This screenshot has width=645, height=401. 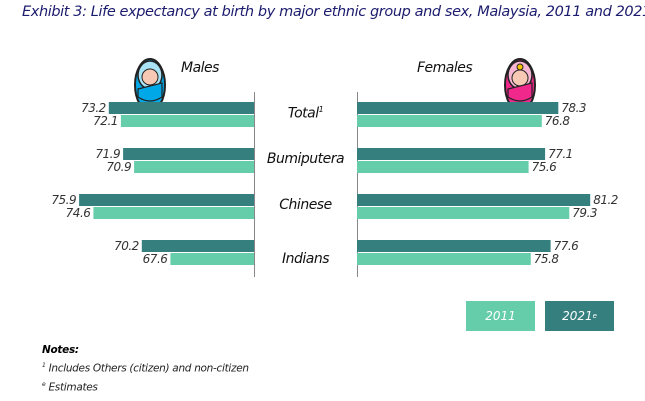 I want to click on data-label: 71.9, so click(x=107, y=154).